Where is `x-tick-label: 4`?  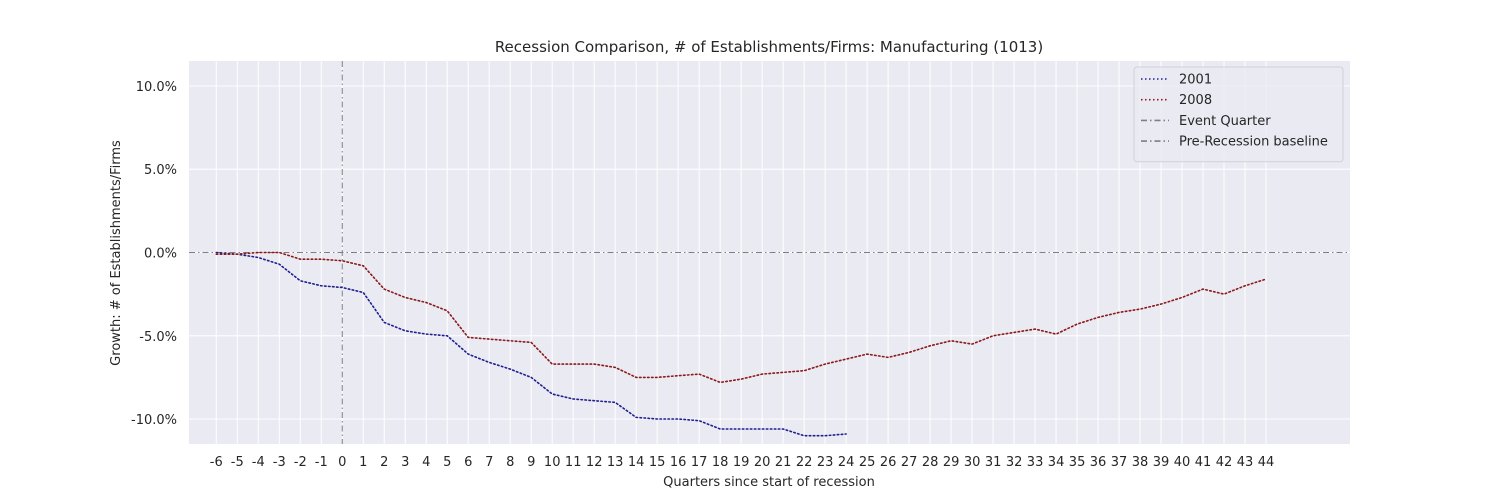
x-tick-label: 4 is located at coordinates (426, 462).